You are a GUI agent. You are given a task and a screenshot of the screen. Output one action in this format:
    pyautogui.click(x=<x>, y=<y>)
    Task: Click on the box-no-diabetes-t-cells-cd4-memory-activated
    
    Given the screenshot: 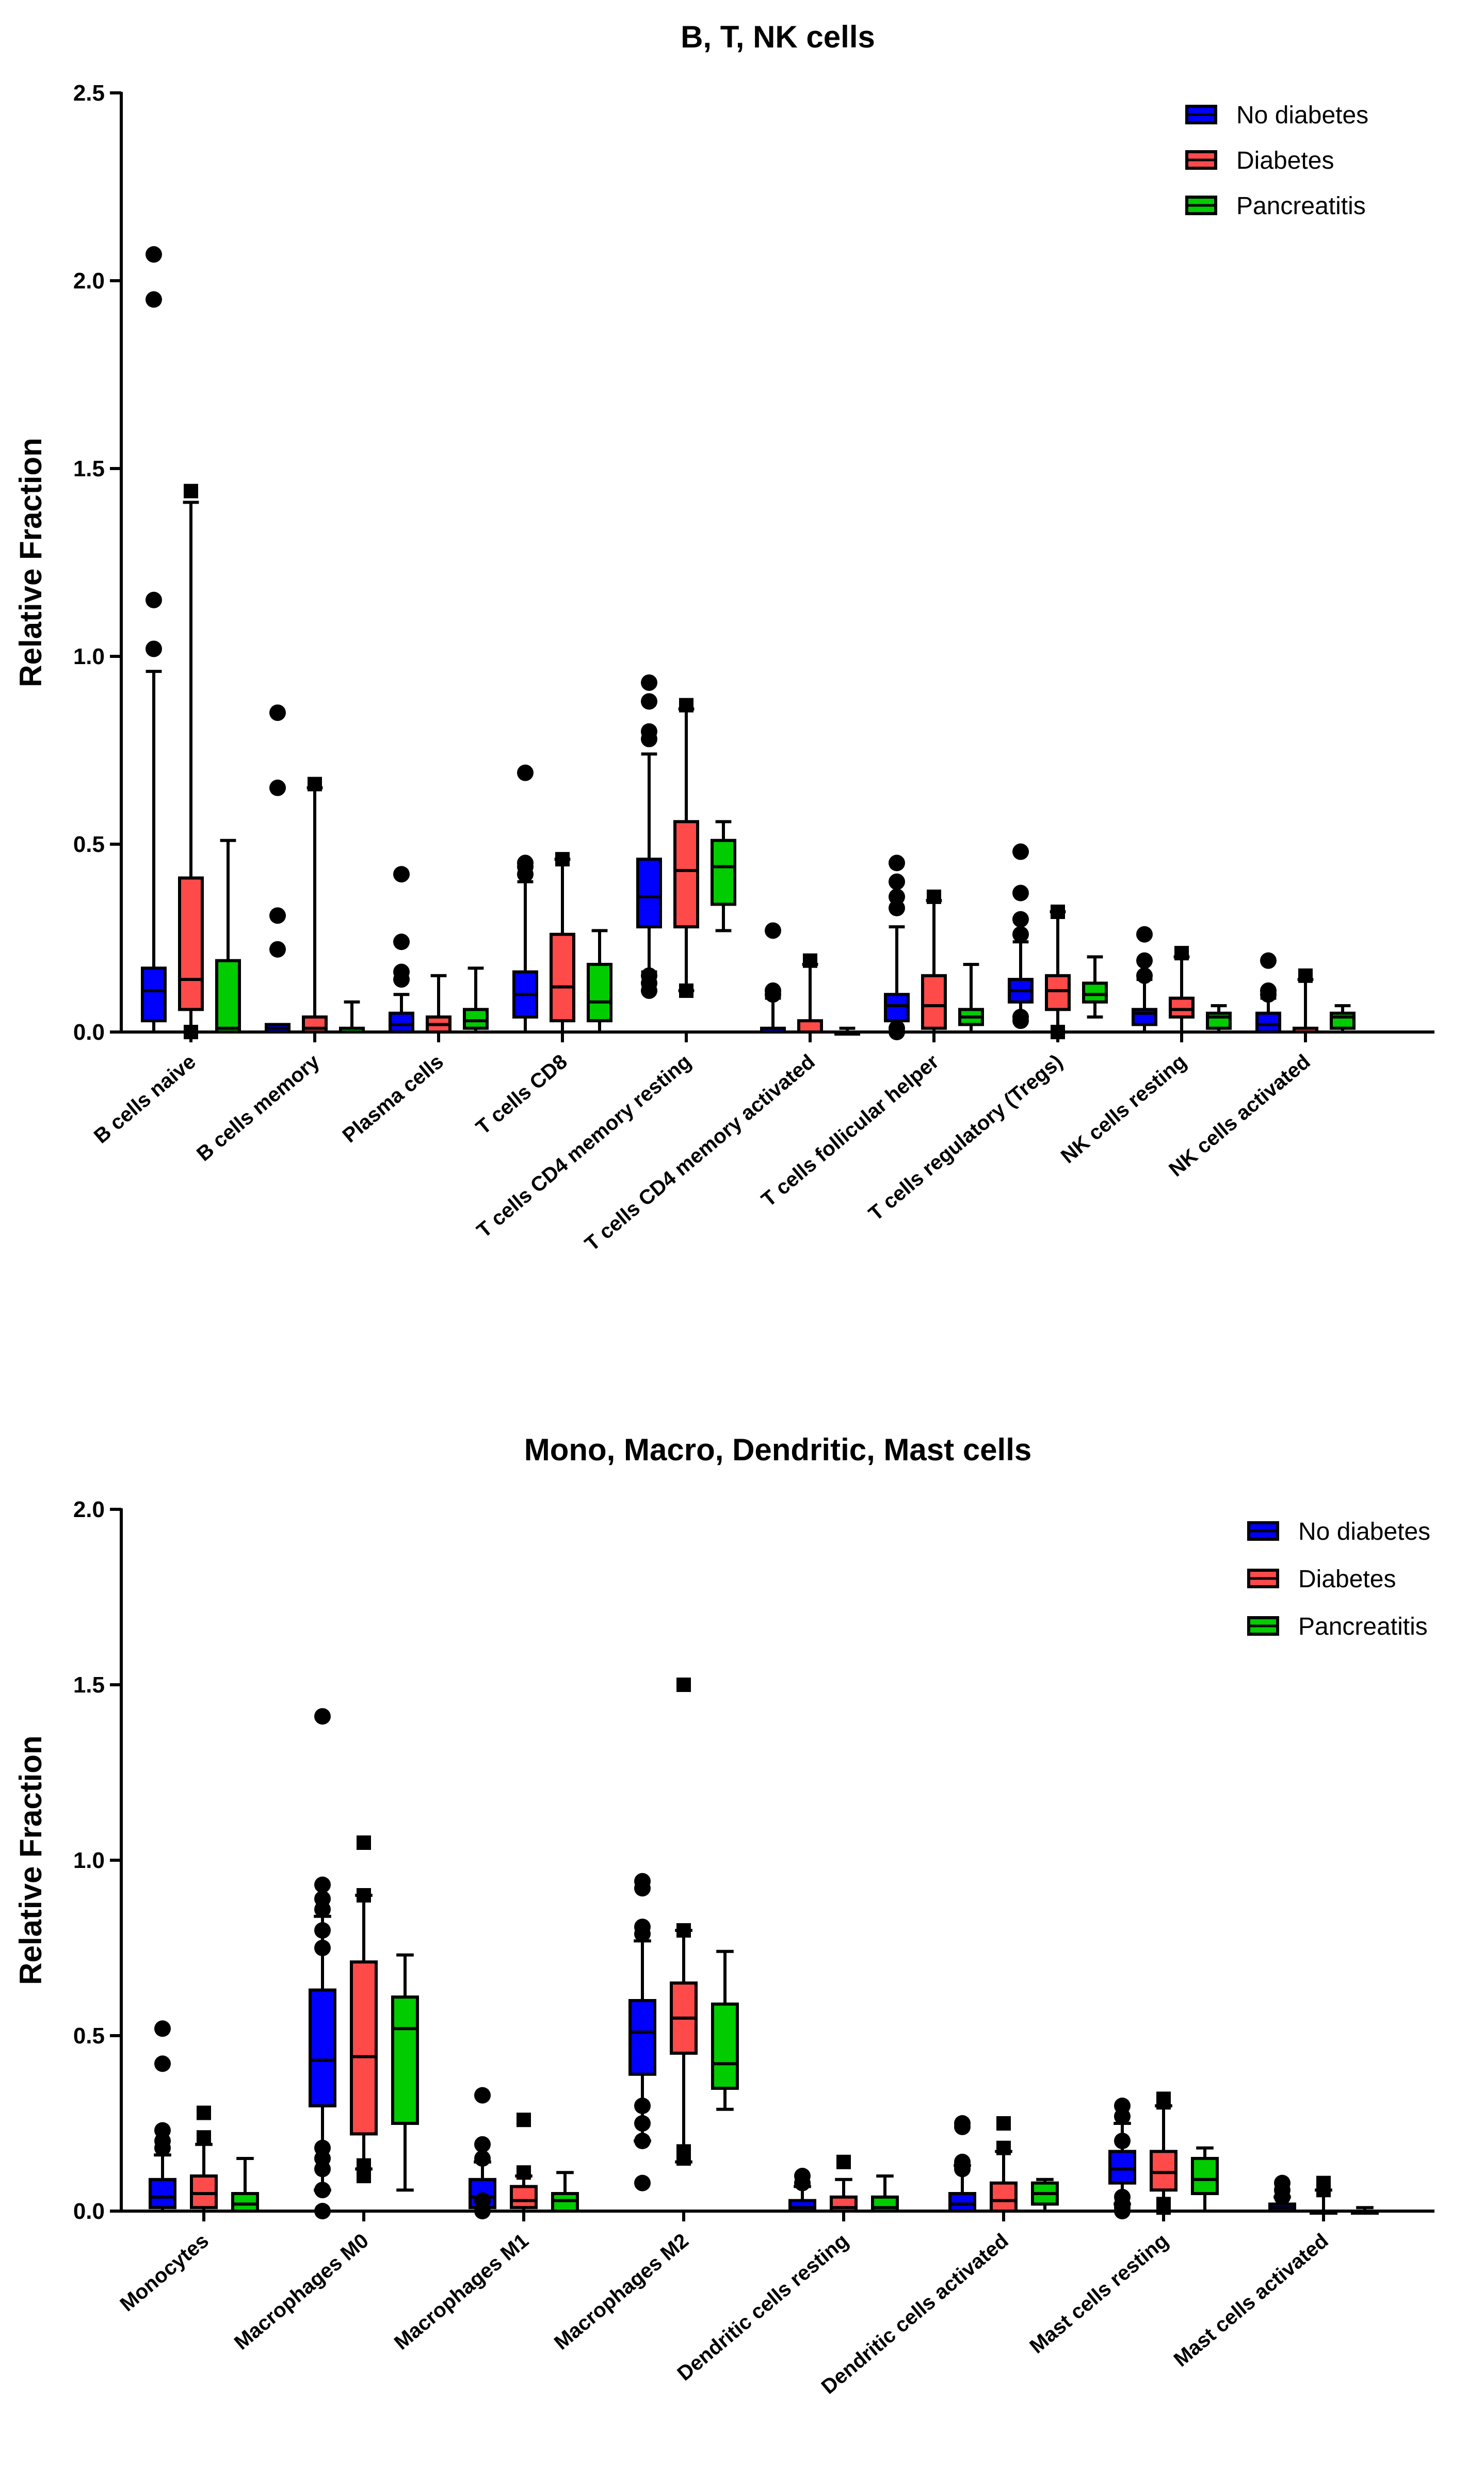 What is the action you would take?
    pyautogui.click(x=773, y=978)
    